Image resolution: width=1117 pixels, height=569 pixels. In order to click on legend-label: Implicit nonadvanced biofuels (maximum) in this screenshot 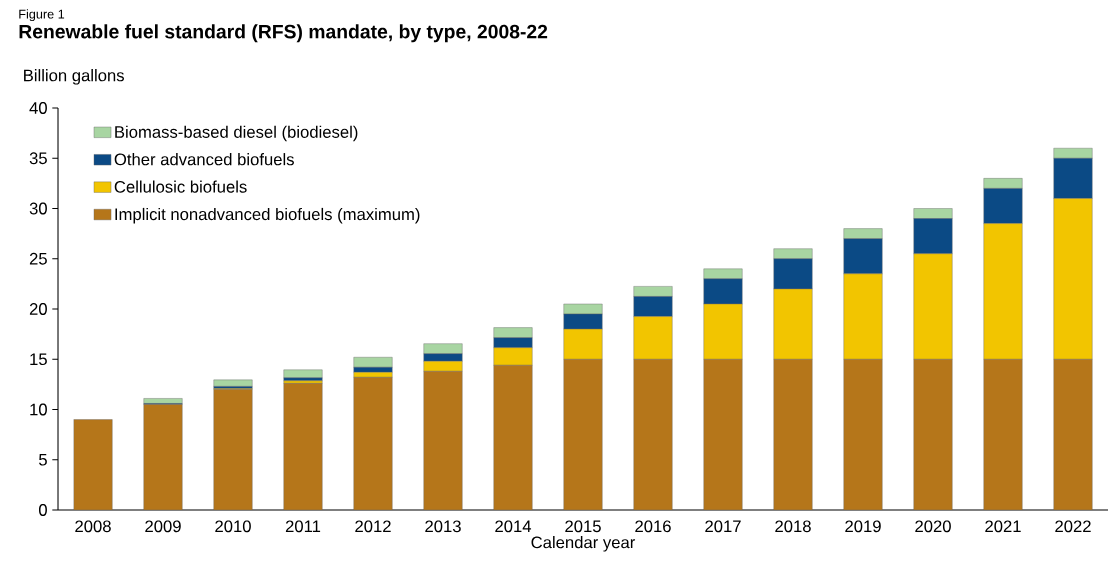, I will do `click(267, 215)`.